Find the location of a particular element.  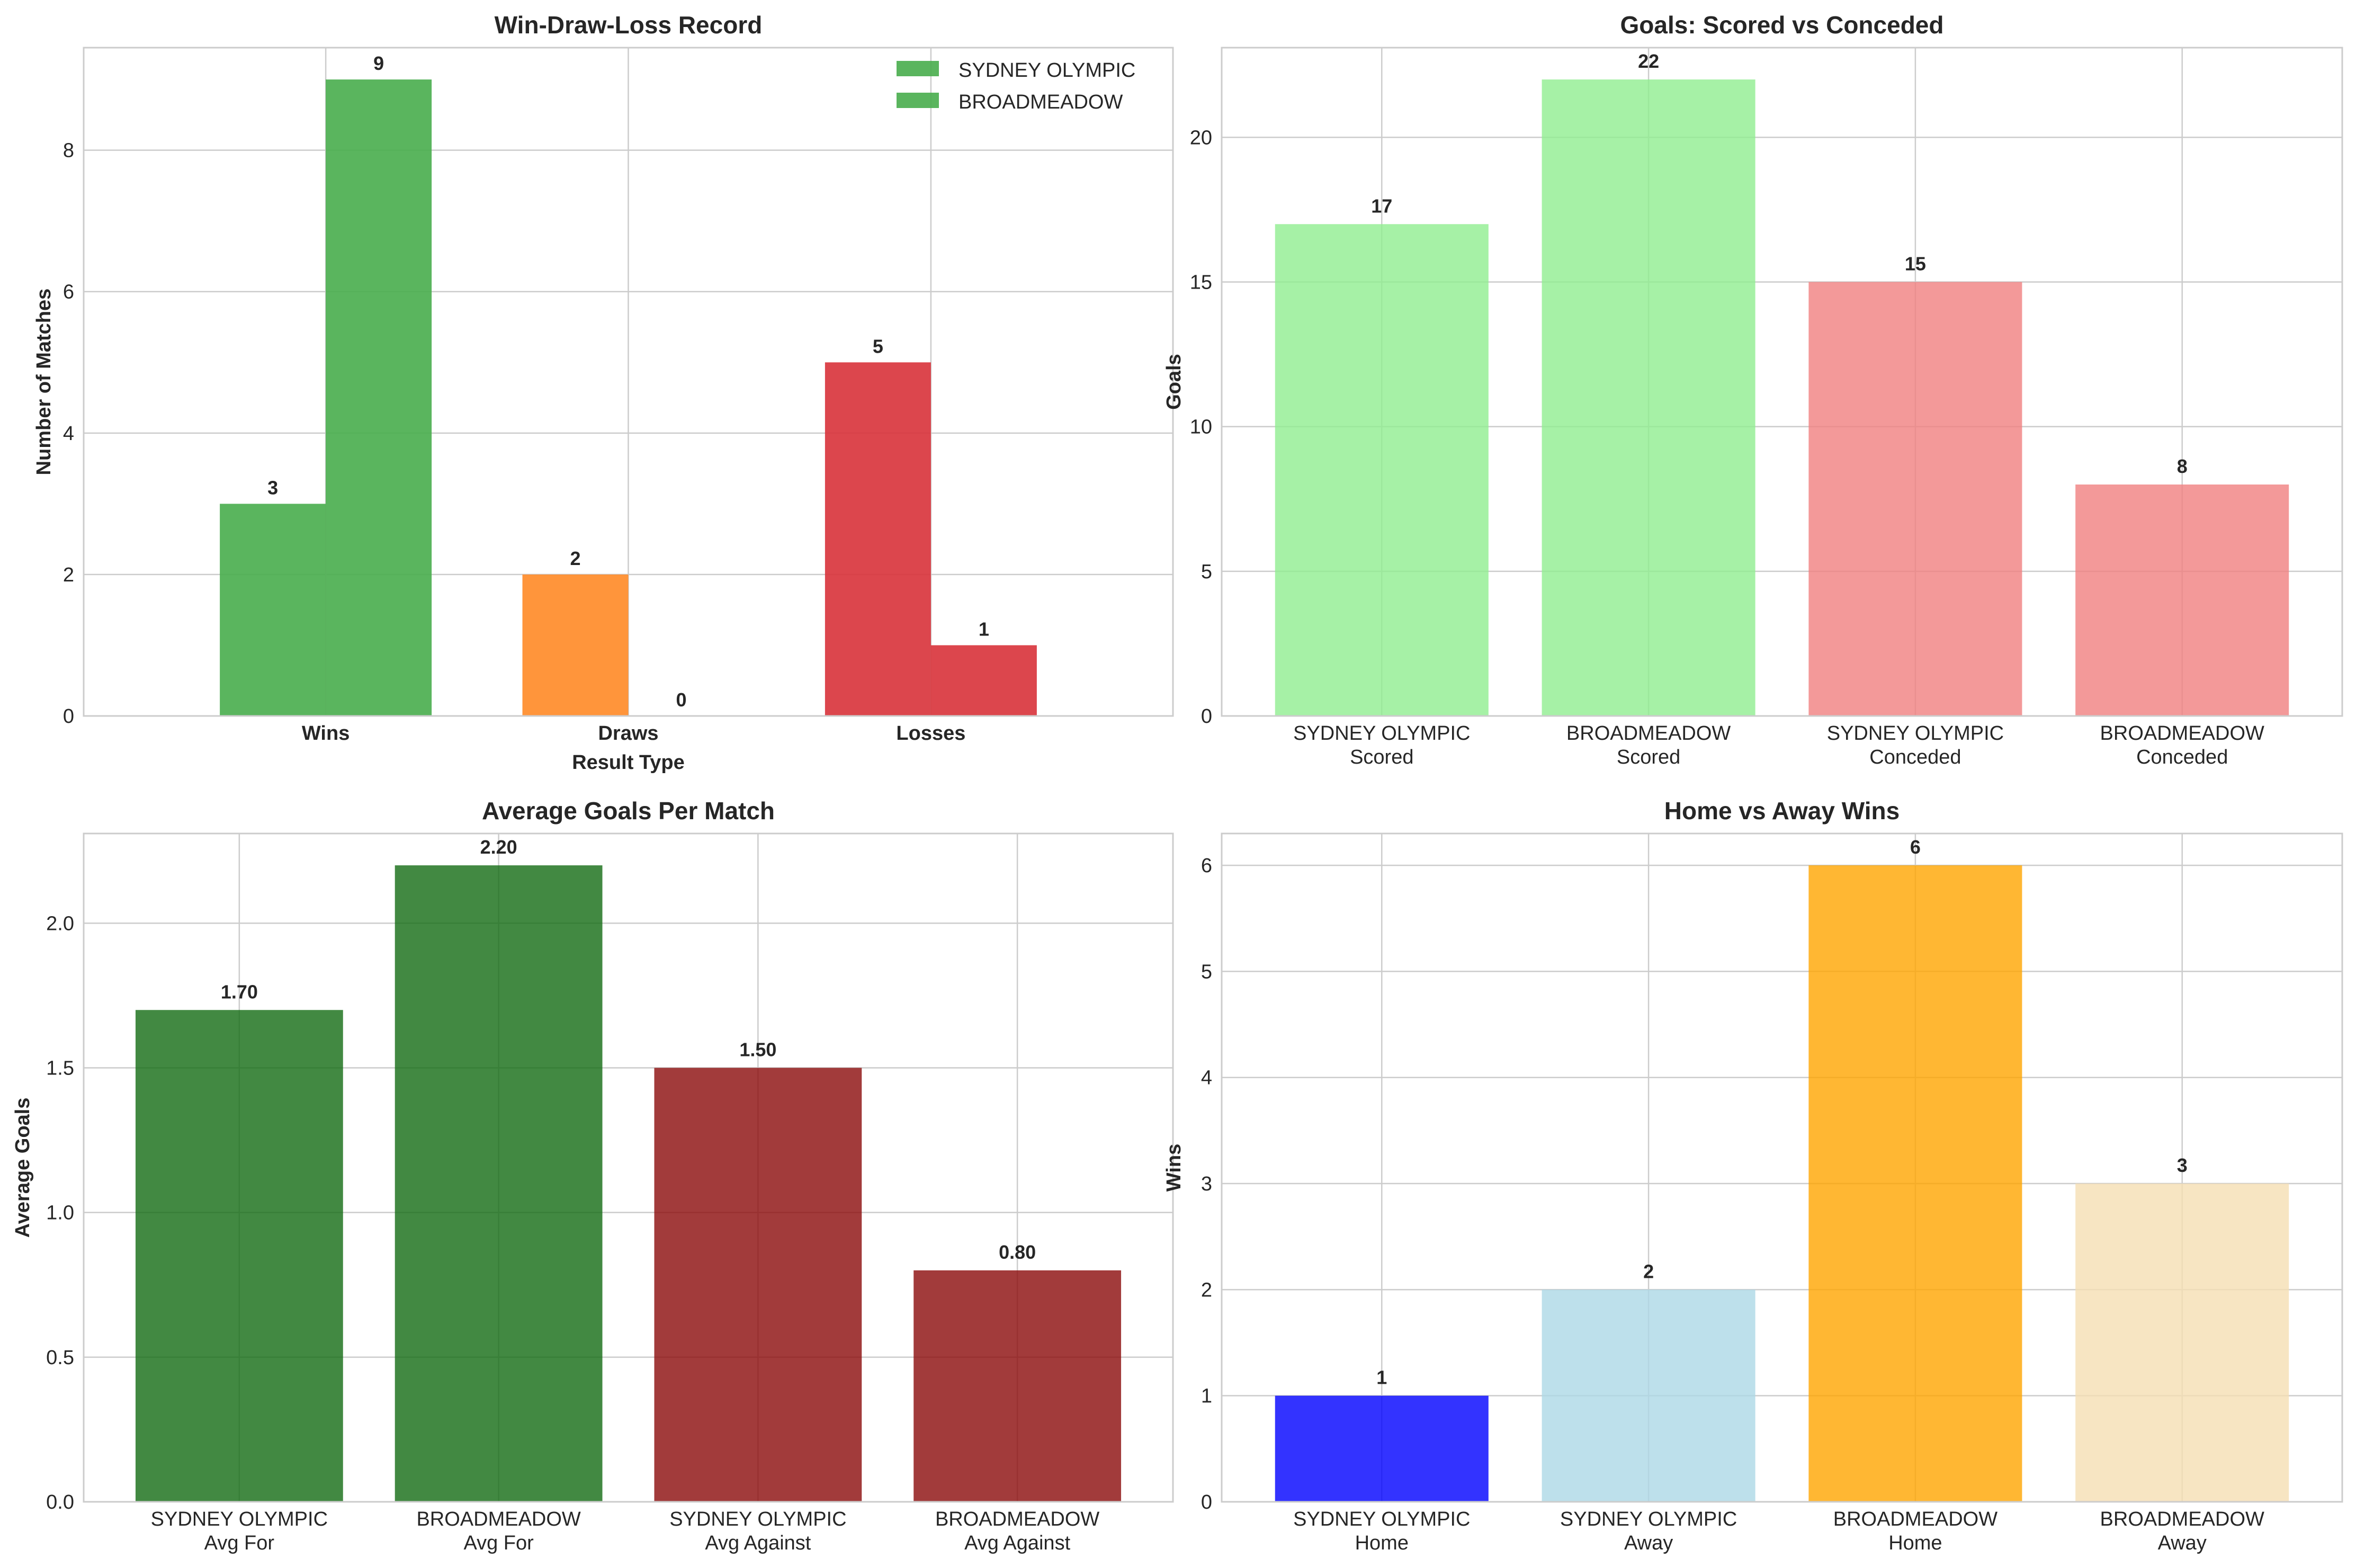

data-label: 9 is located at coordinates (378, 63).